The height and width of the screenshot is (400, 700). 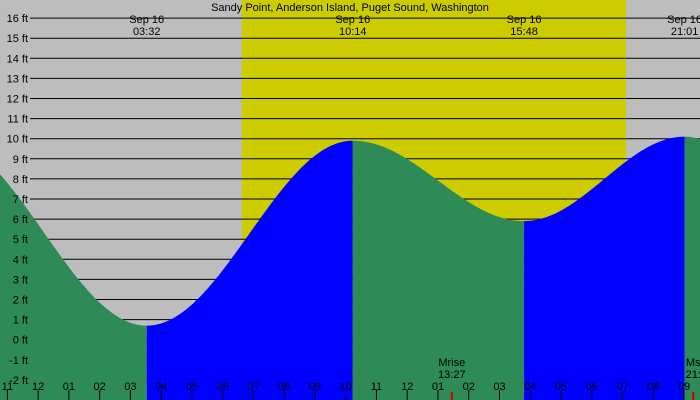 What do you see at coordinates (20, 341) in the screenshot?
I see `y-tick-label: 0 ft` at bounding box center [20, 341].